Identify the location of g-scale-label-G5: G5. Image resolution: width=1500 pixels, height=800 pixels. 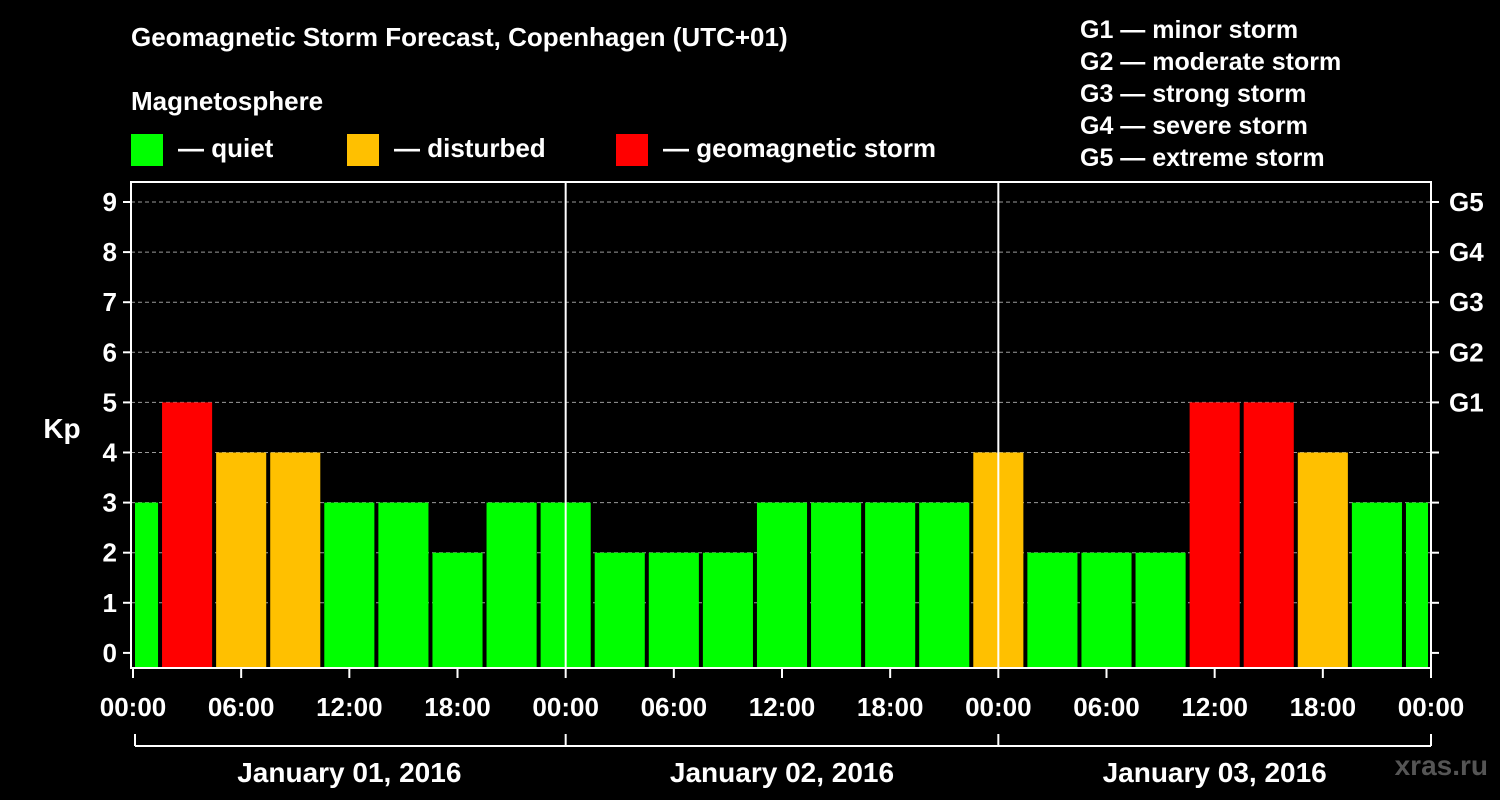
(1466, 202).